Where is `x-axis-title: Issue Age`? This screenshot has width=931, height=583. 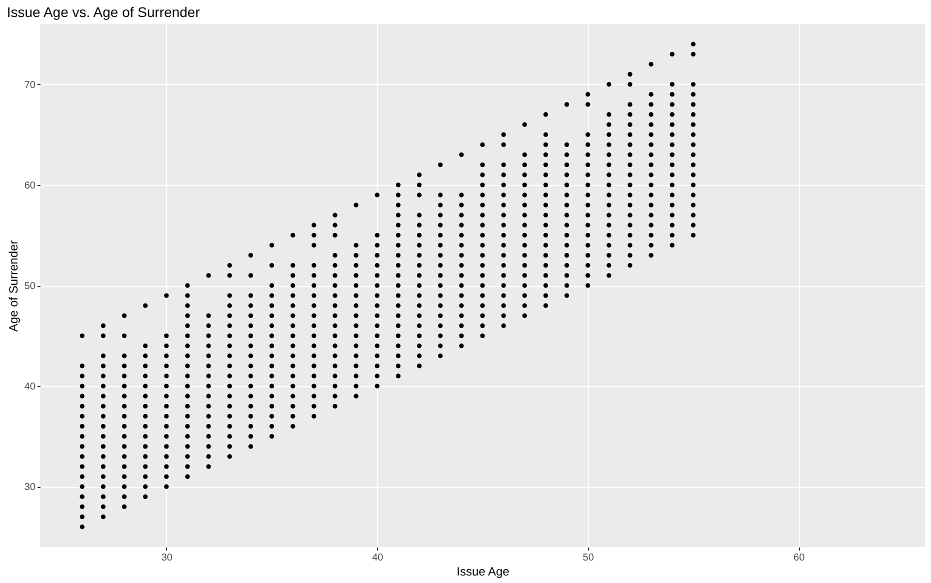
x-axis-title: Issue Age is located at coordinates (483, 571).